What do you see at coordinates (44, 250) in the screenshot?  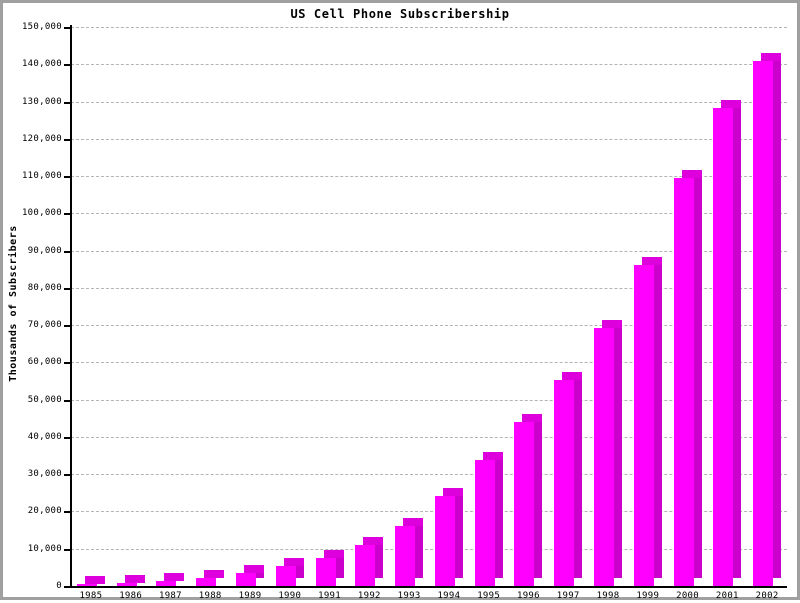 I see `y-axis-tick-label: 90,000` at bounding box center [44, 250].